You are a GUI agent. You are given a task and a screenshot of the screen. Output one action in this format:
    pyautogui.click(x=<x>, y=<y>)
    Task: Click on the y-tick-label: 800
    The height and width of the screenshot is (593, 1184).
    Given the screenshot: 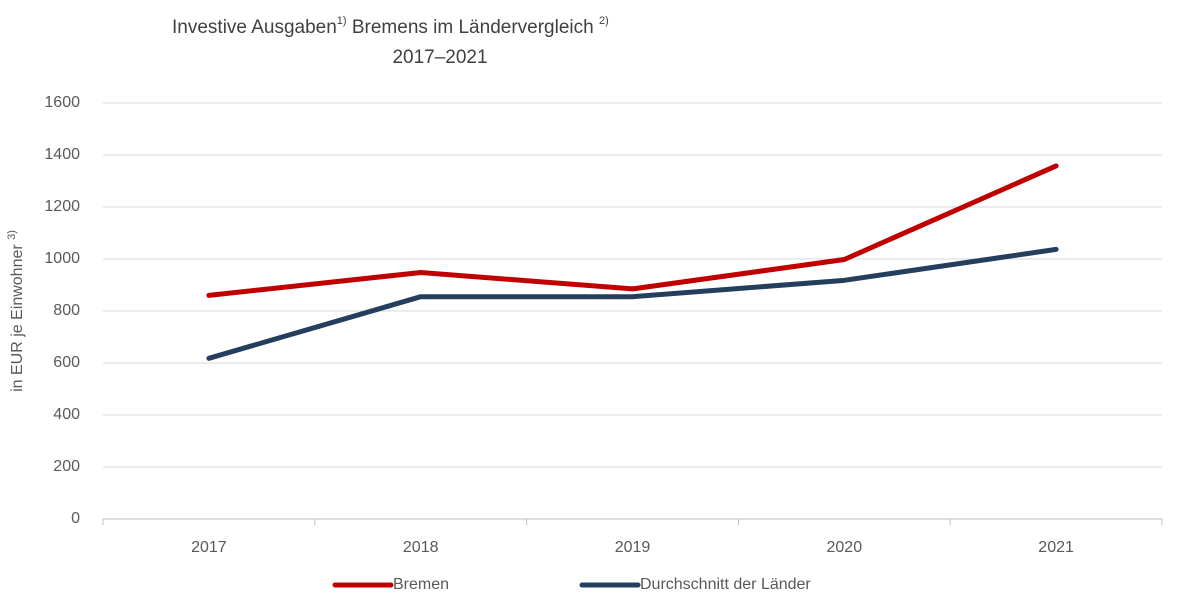 What is the action you would take?
    pyautogui.click(x=66, y=310)
    